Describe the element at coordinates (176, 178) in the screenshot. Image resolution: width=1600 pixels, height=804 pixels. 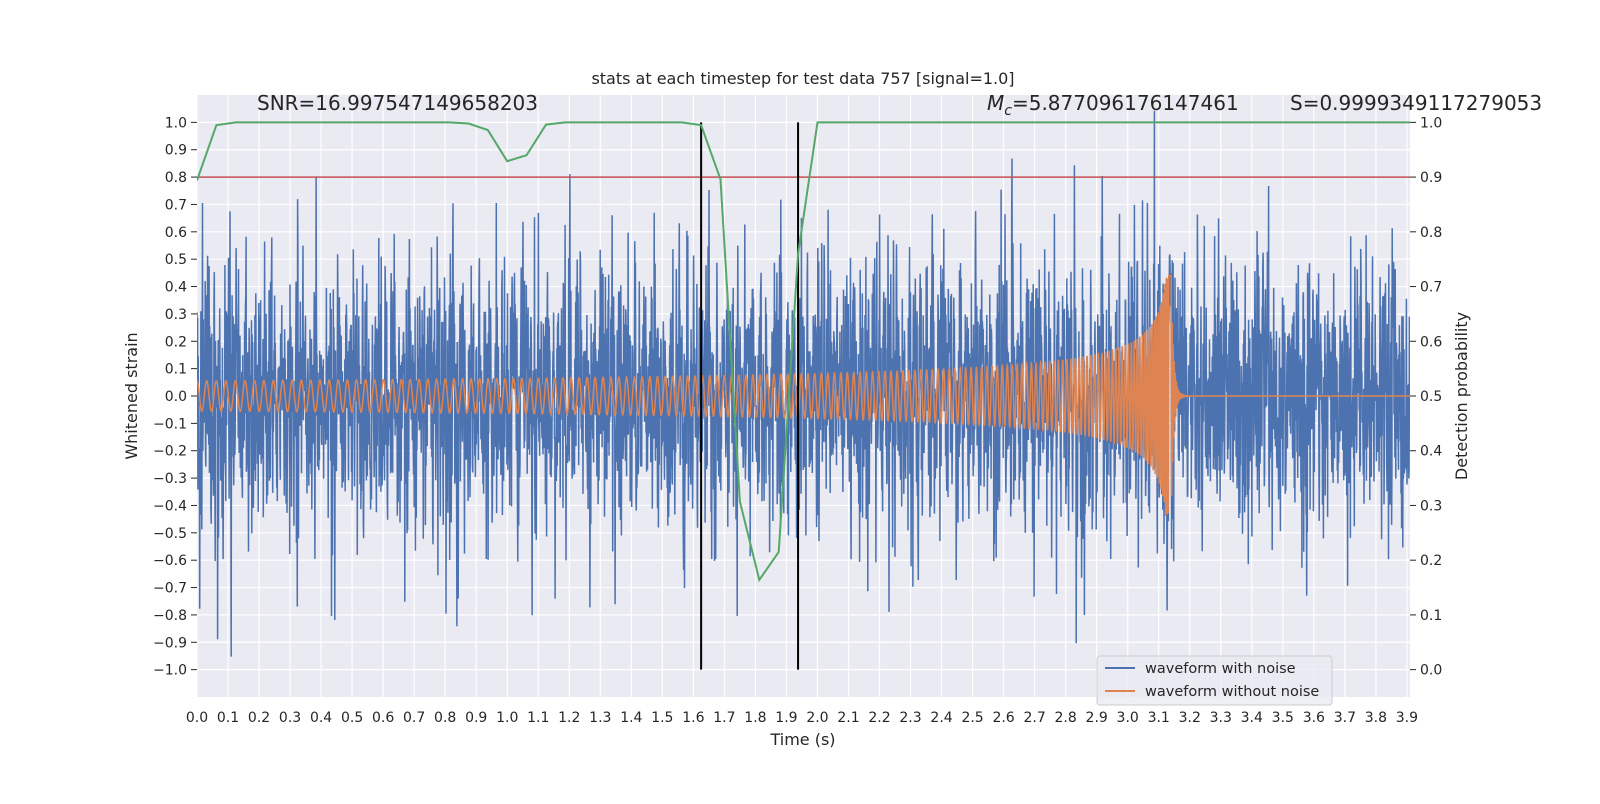
I see `y-tick-label: 0.8` at that location.